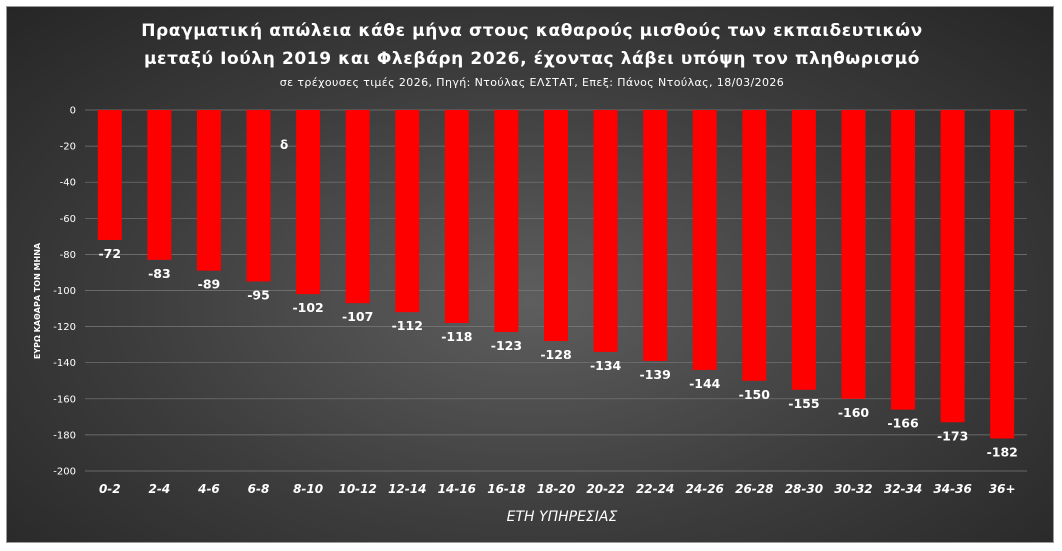  I want to click on data-label: -128, so click(555, 354).